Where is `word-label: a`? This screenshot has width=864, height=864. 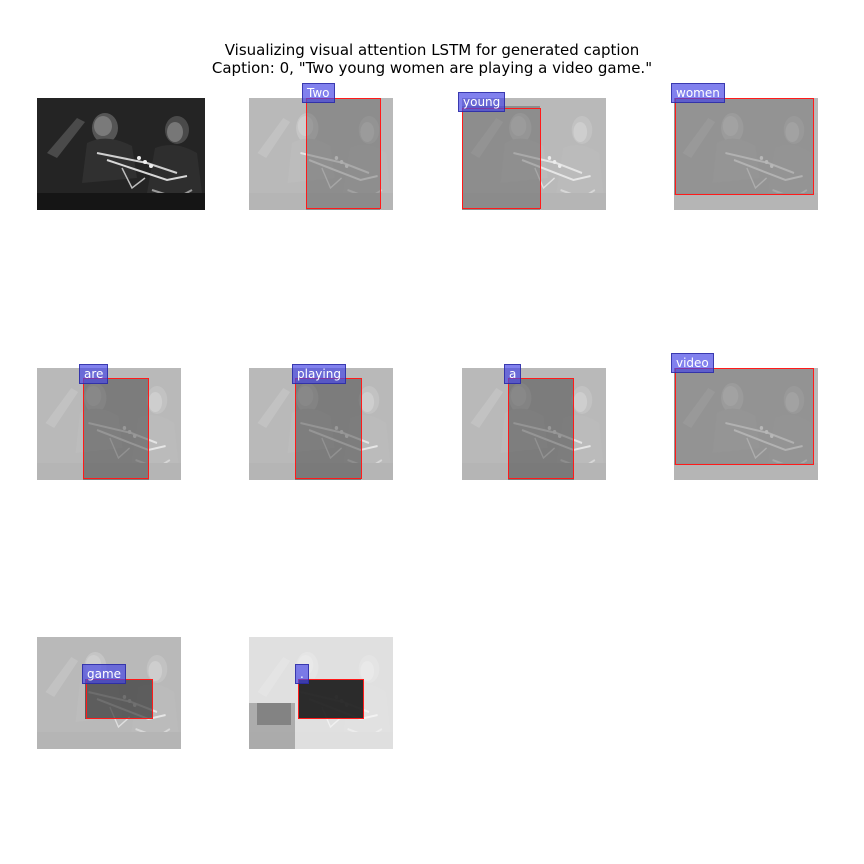
word-label: a is located at coordinates (513, 374).